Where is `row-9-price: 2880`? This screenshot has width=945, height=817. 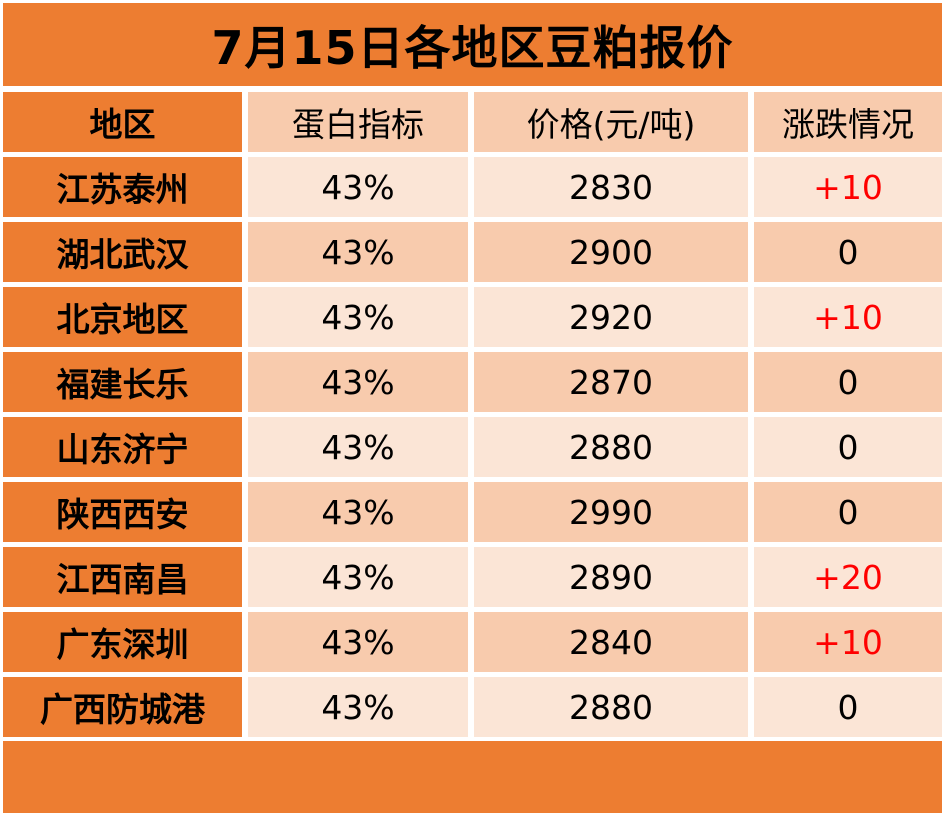
row-9-price: 2880 is located at coordinates (611, 707).